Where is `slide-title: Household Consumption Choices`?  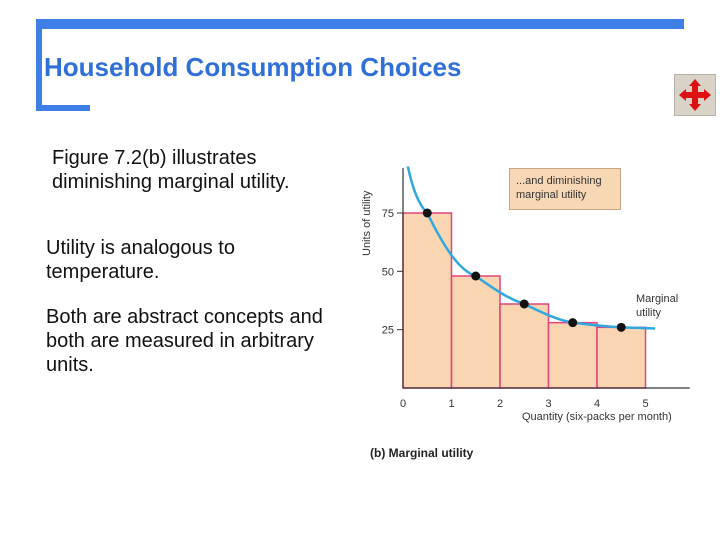
slide-title: Household Consumption Choices is located at coordinates (253, 67).